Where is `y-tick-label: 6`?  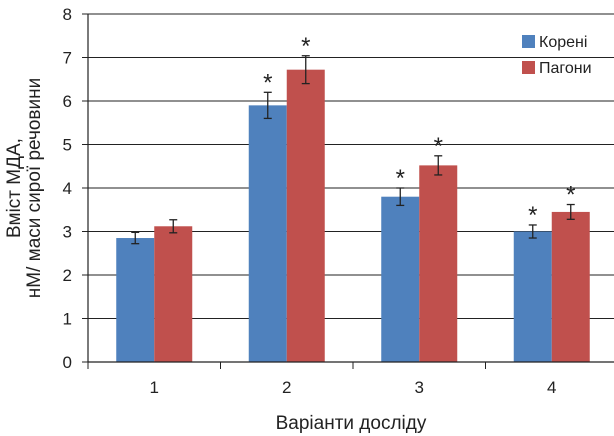 y-tick-label: 6 is located at coordinates (67, 101).